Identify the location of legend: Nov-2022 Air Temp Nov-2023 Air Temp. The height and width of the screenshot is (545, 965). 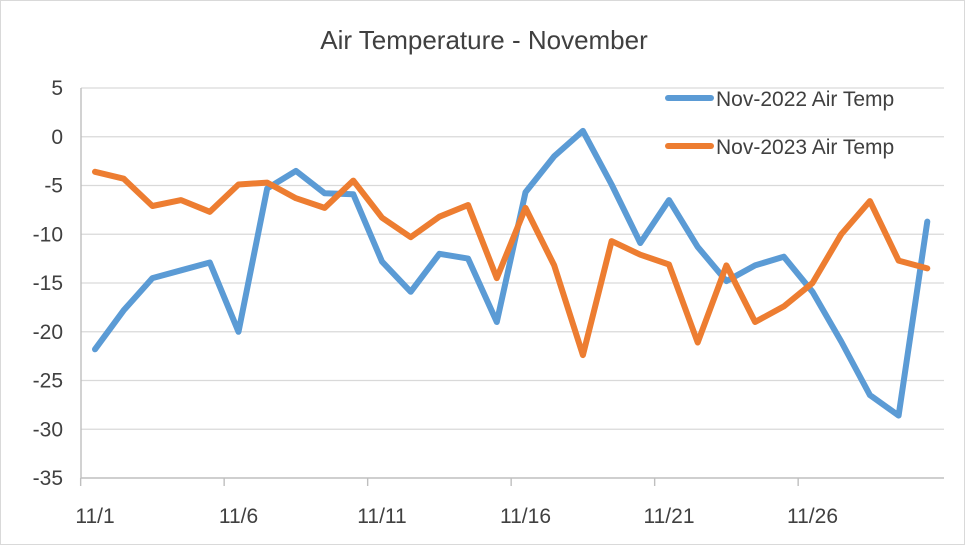
(779, 123).